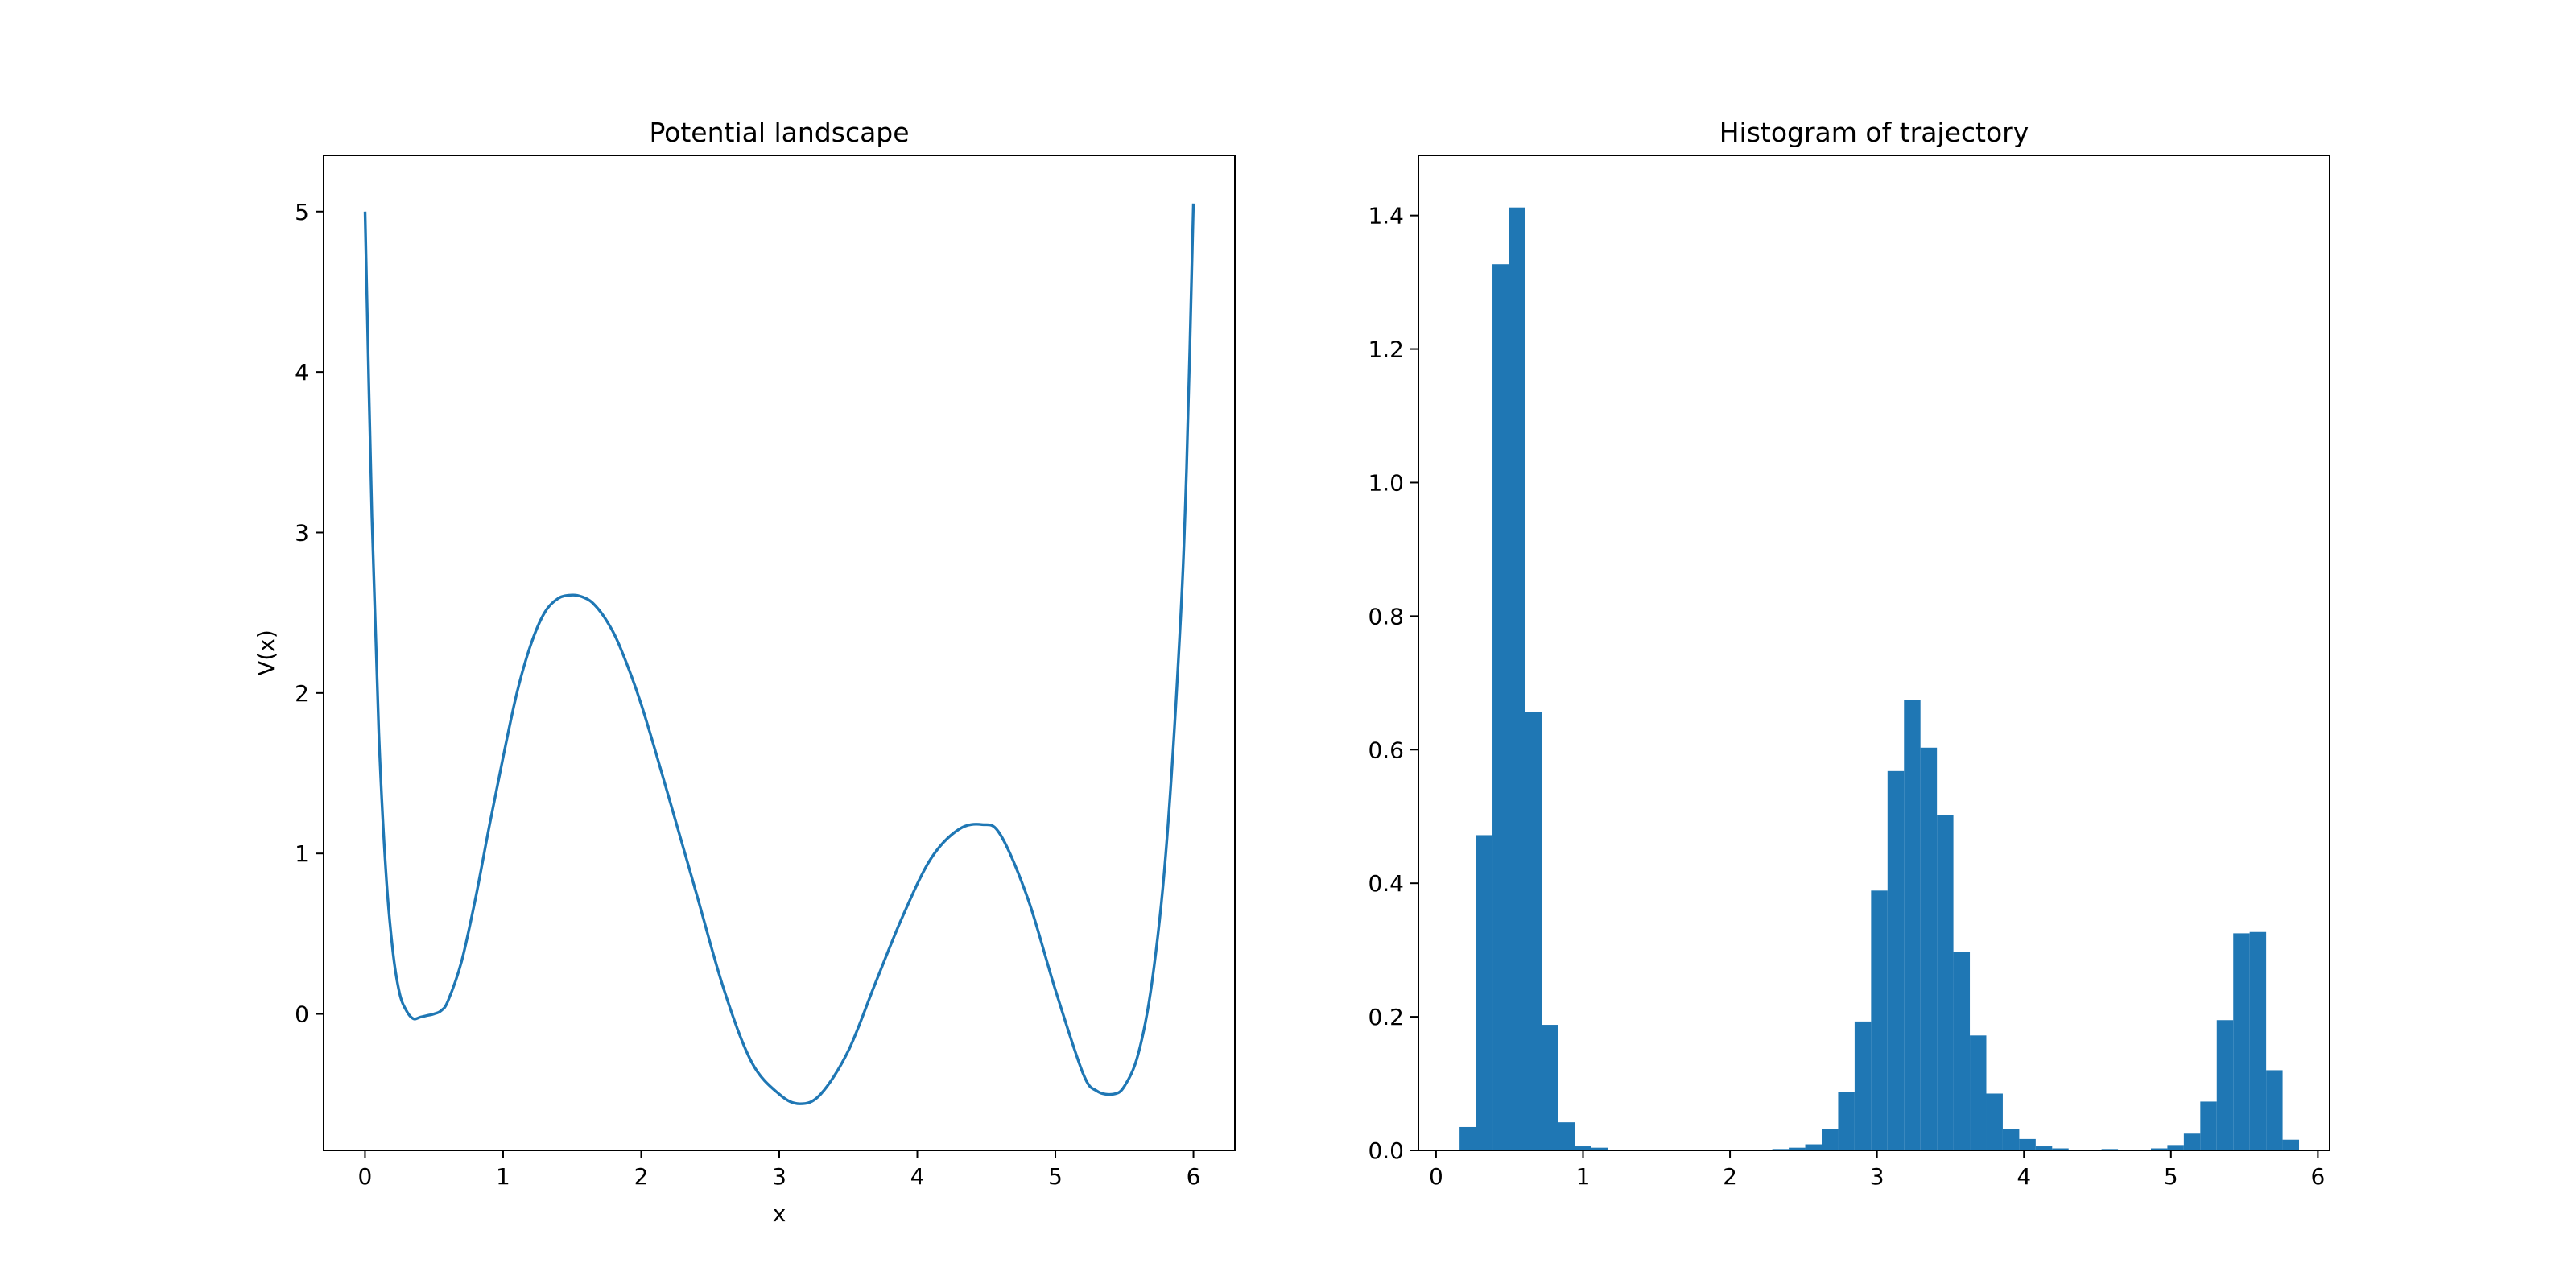 The height and width of the screenshot is (1288, 2576). Describe the element at coordinates (302, 1014) in the screenshot. I see `y-tick-label: 0` at that location.